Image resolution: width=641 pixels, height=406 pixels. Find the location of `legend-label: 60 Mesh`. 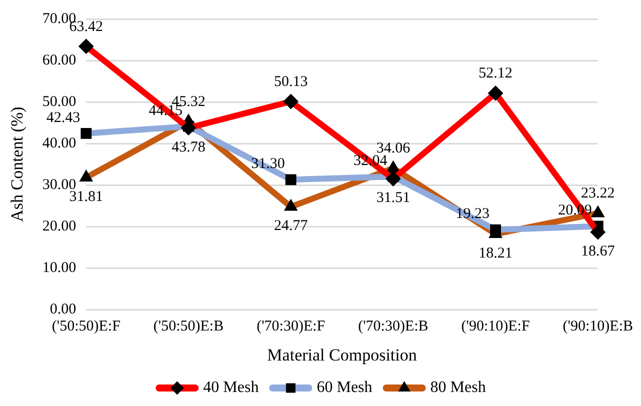

legend-label: 60 Mesh is located at coordinates (344, 387).